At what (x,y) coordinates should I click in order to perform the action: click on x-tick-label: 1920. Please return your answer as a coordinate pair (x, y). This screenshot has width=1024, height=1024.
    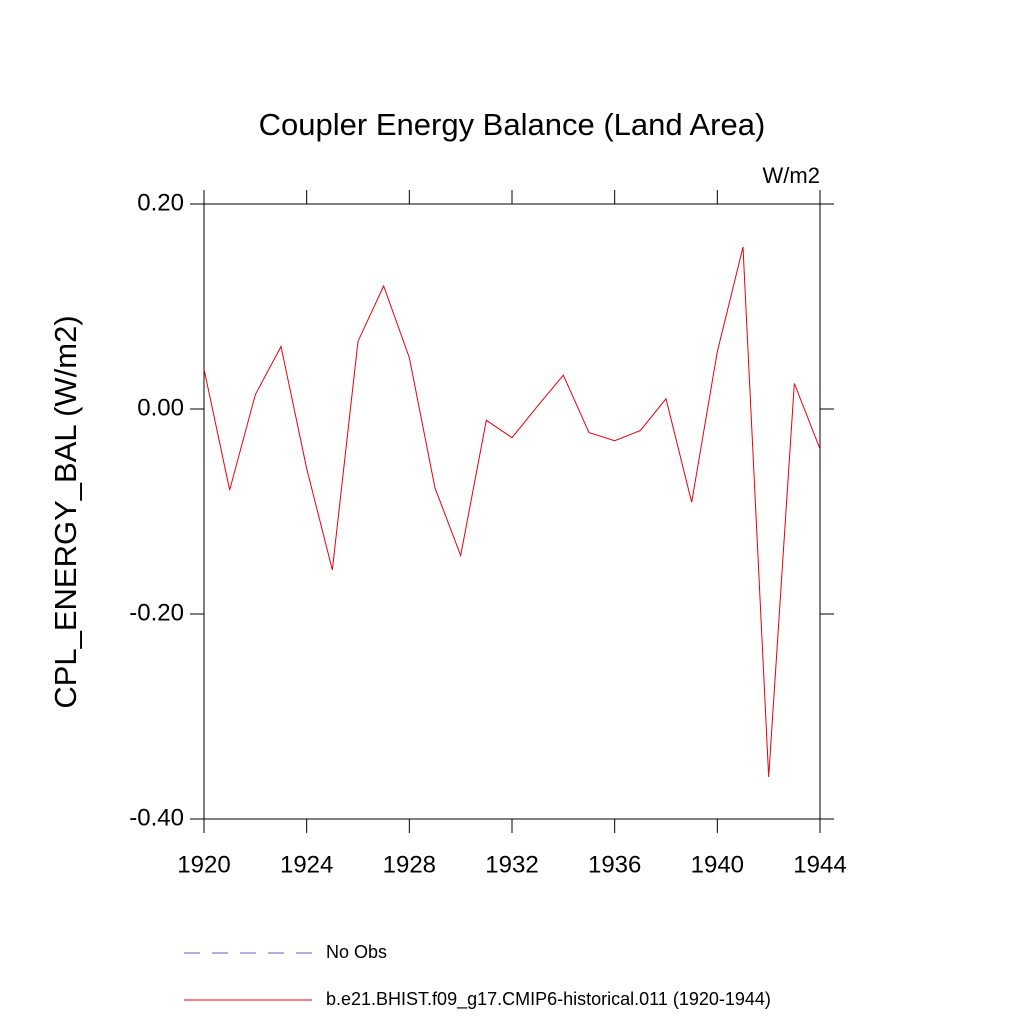
    Looking at the image, I should click on (203, 864).